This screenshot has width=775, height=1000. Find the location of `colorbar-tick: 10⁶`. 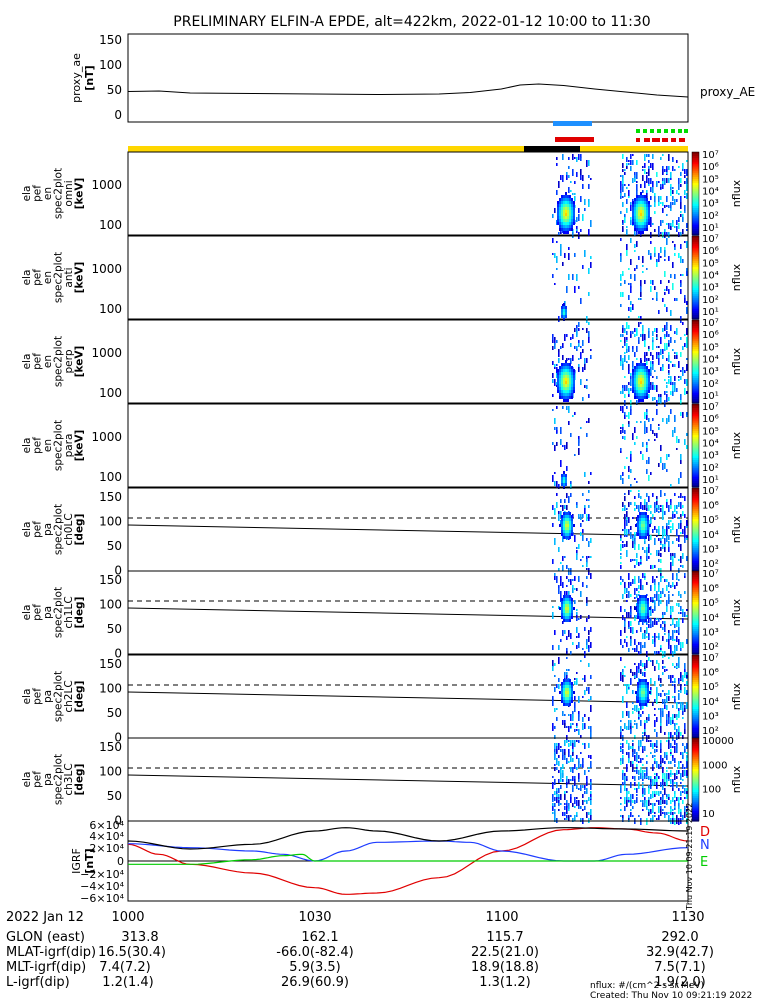

colorbar-tick: 10⁶ is located at coordinates (710, 673).